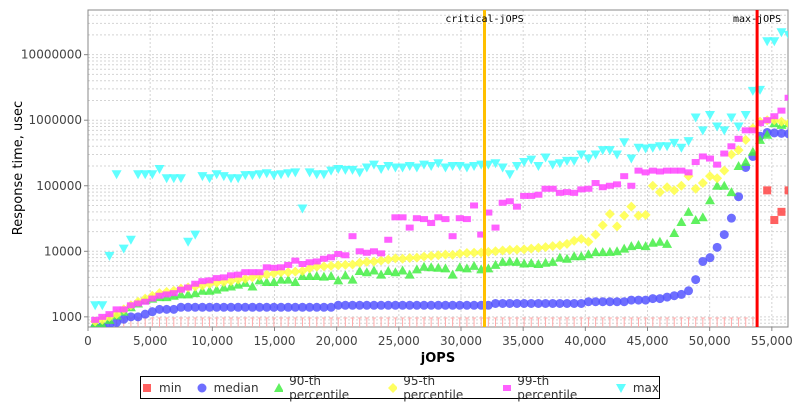 This screenshot has width=800, height=402. I want to click on legend-marker, so click(392, 387).